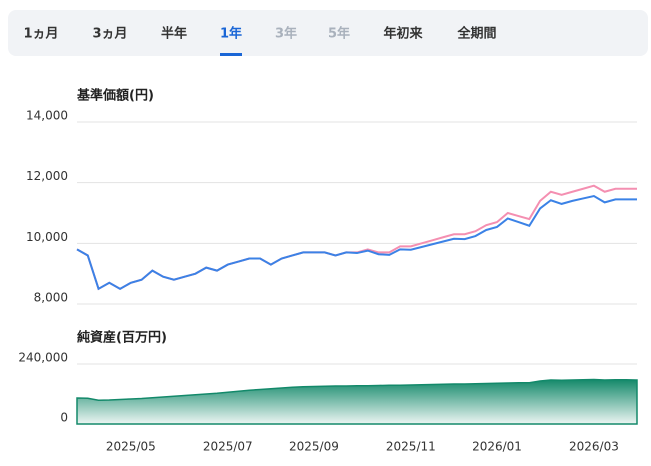 The width and height of the screenshot is (651, 466). What do you see at coordinates (339, 34) in the screenshot?
I see `tab: 5年` at bounding box center [339, 34].